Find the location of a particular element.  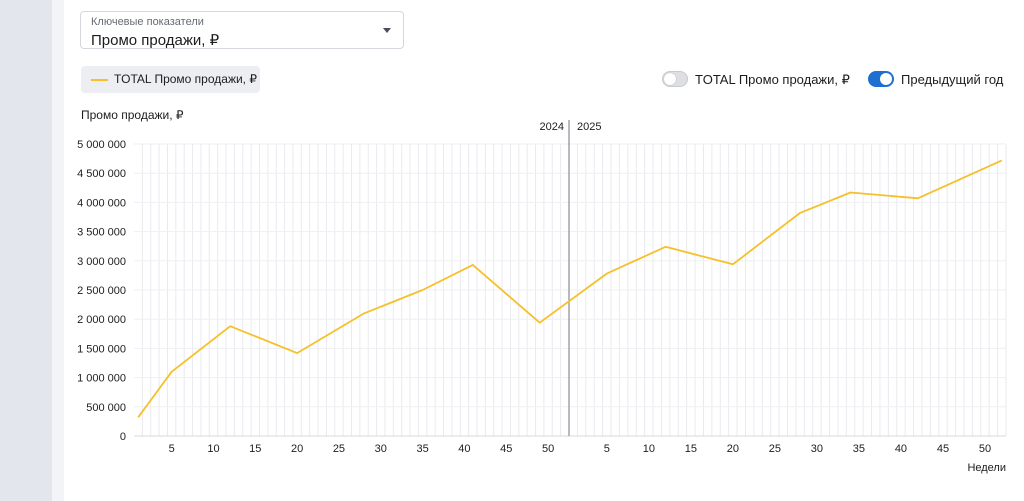

chevron-down-icon is located at coordinates (387, 30).